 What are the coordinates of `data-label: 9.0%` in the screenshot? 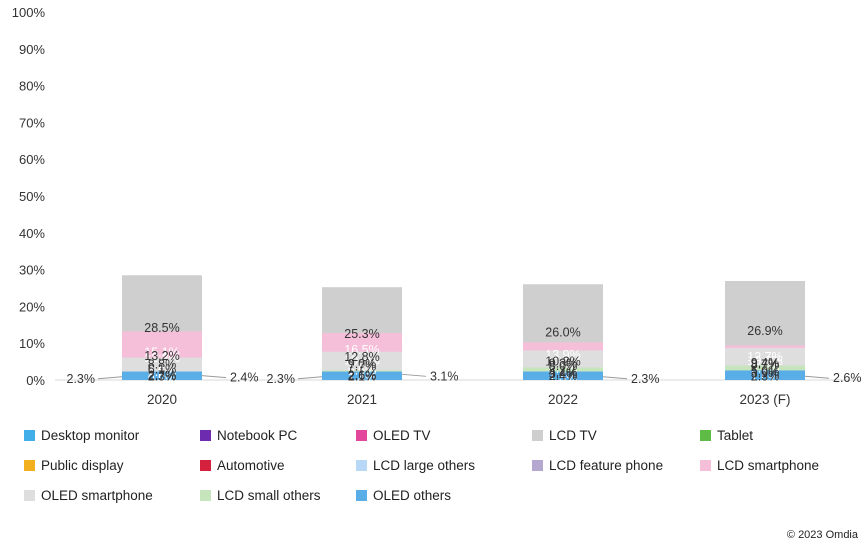 It's located at (362, 364).